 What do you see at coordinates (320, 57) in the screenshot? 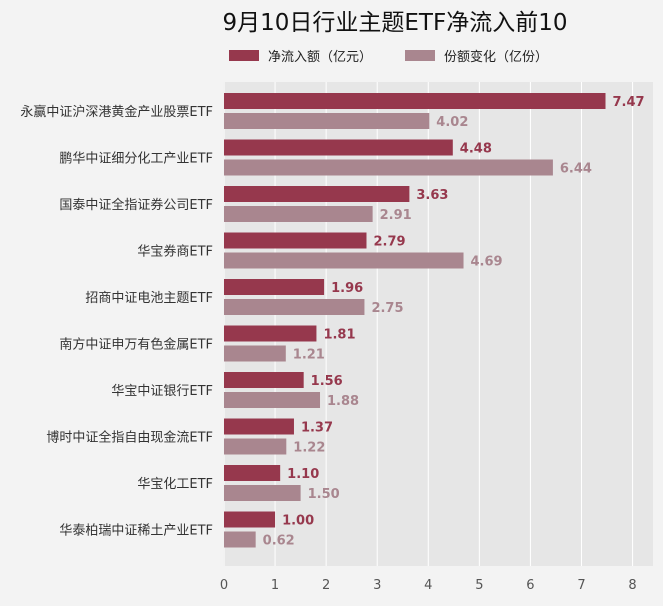
I see `legend-label-net-inflow: 净流入额（亿元）` at bounding box center [320, 57].